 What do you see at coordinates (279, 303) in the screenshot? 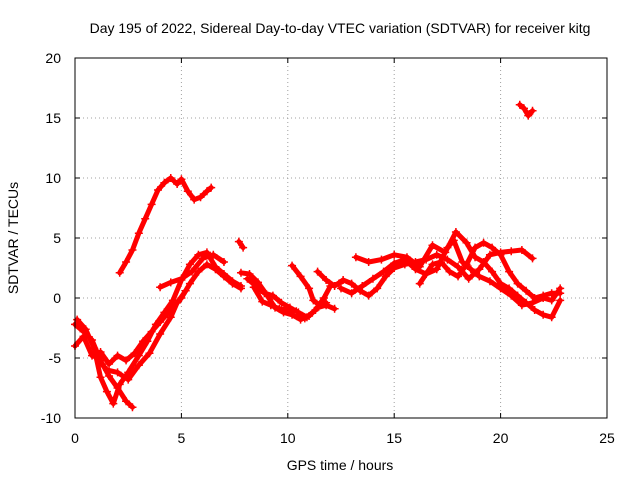
I see `series-track-j` at bounding box center [279, 303].